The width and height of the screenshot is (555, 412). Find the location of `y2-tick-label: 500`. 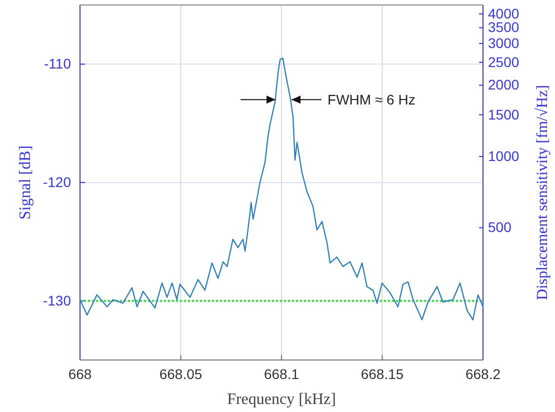

y2-tick-label: 500 is located at coordinates (500, 227).